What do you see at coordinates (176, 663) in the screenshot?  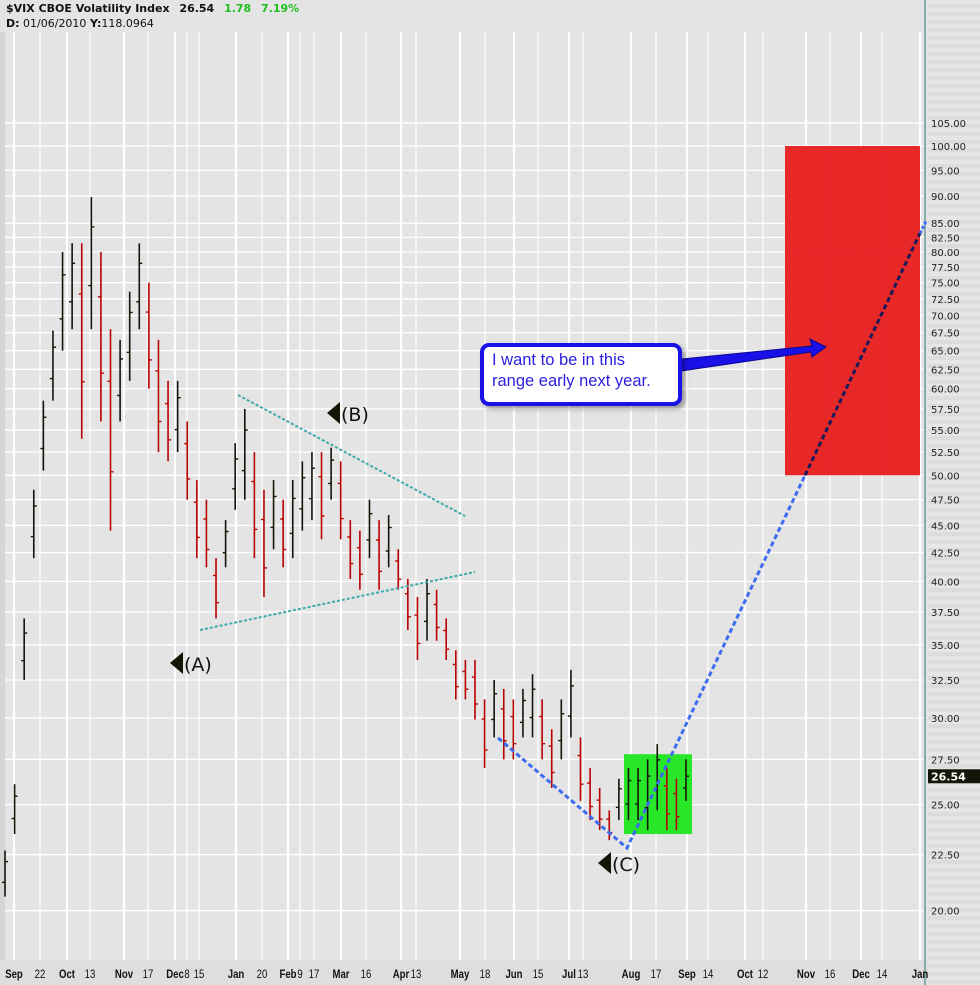 I see `triangle-left-icon` at bounding box center [176, 663].